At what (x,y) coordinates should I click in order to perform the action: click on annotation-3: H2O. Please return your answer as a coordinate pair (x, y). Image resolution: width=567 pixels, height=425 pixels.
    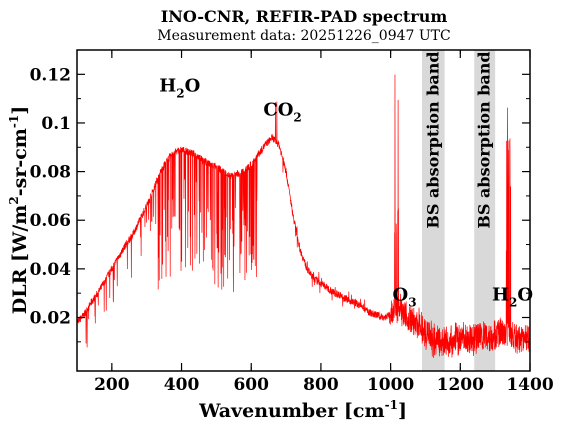
    Looking at the image, I should click on (512, 296).